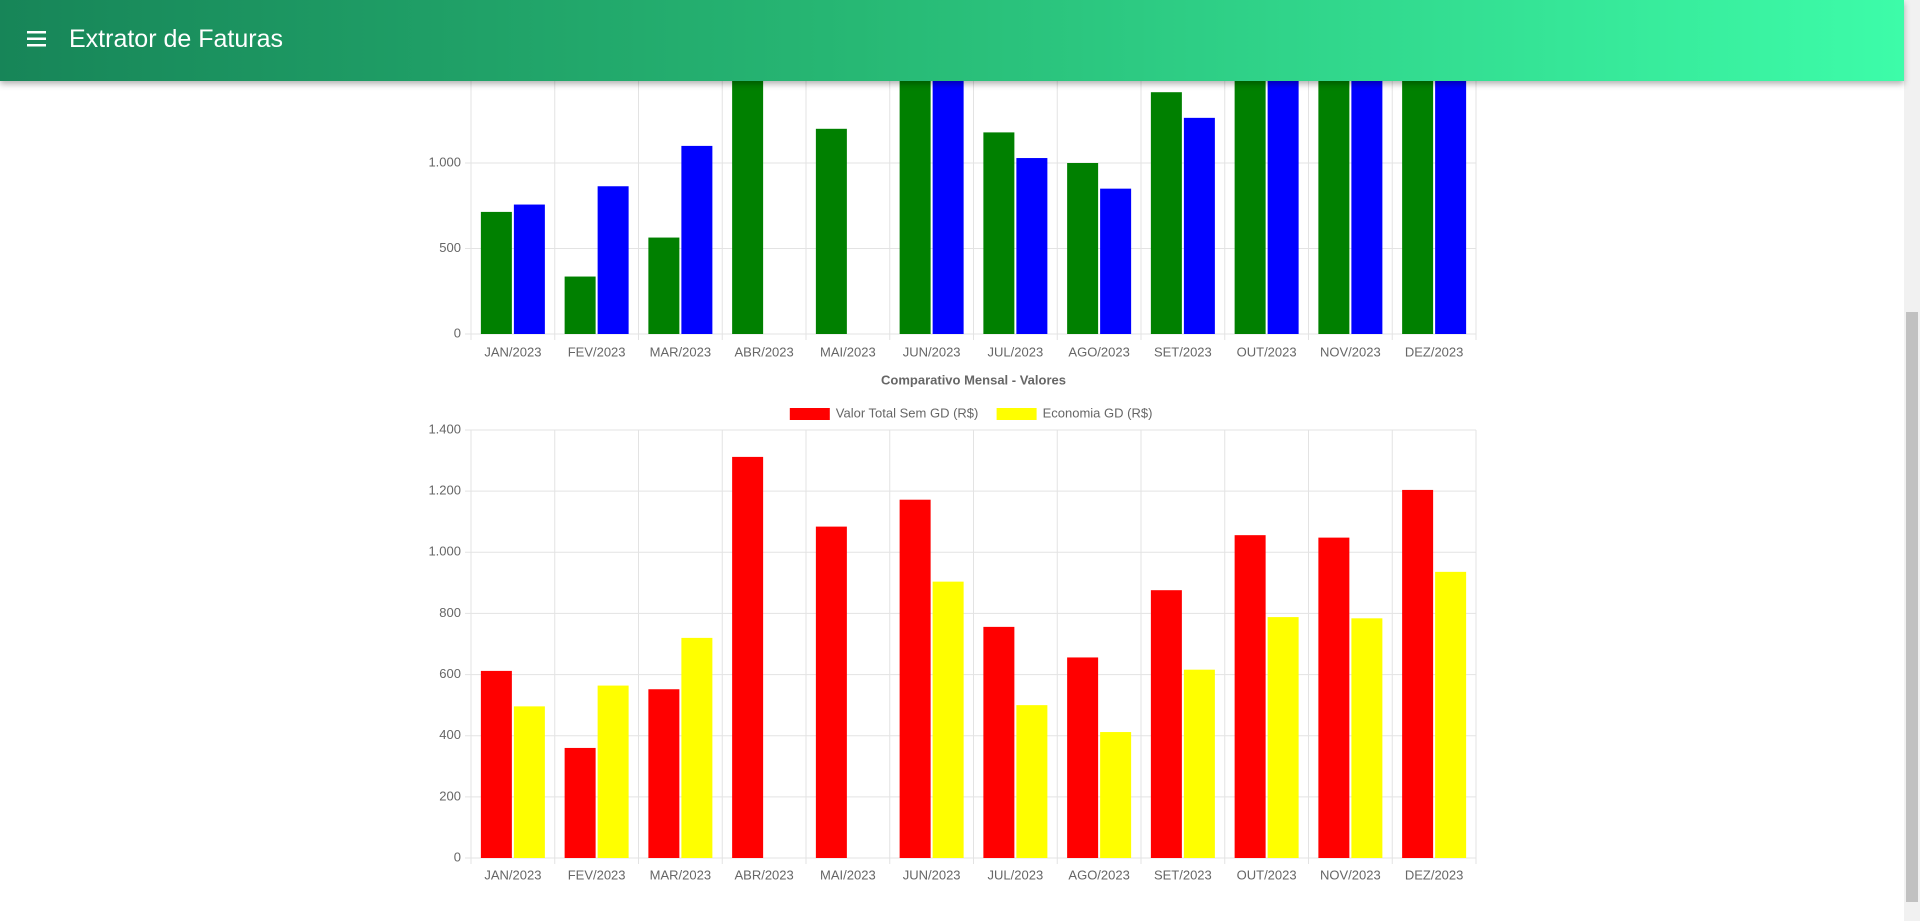 The height and width of the screenshot is (921, 1920). I want to click on y-tick-label: 400, so click(450, 734).